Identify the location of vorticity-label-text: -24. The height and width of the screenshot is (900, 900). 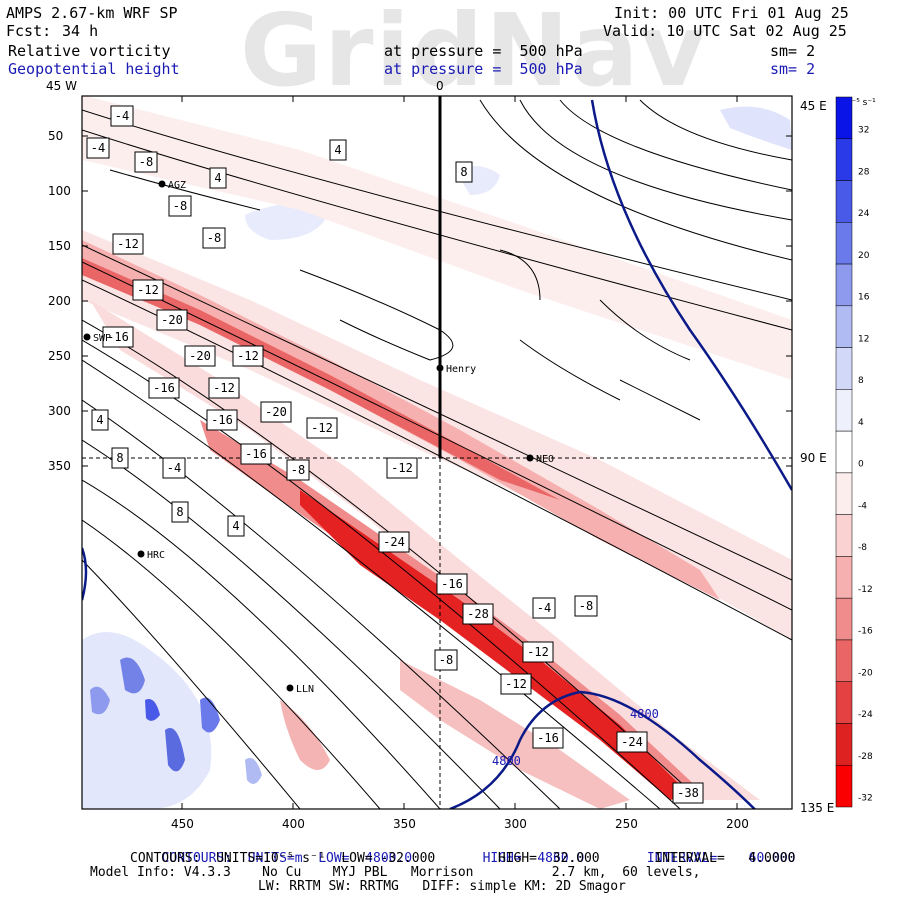
(632, 742).